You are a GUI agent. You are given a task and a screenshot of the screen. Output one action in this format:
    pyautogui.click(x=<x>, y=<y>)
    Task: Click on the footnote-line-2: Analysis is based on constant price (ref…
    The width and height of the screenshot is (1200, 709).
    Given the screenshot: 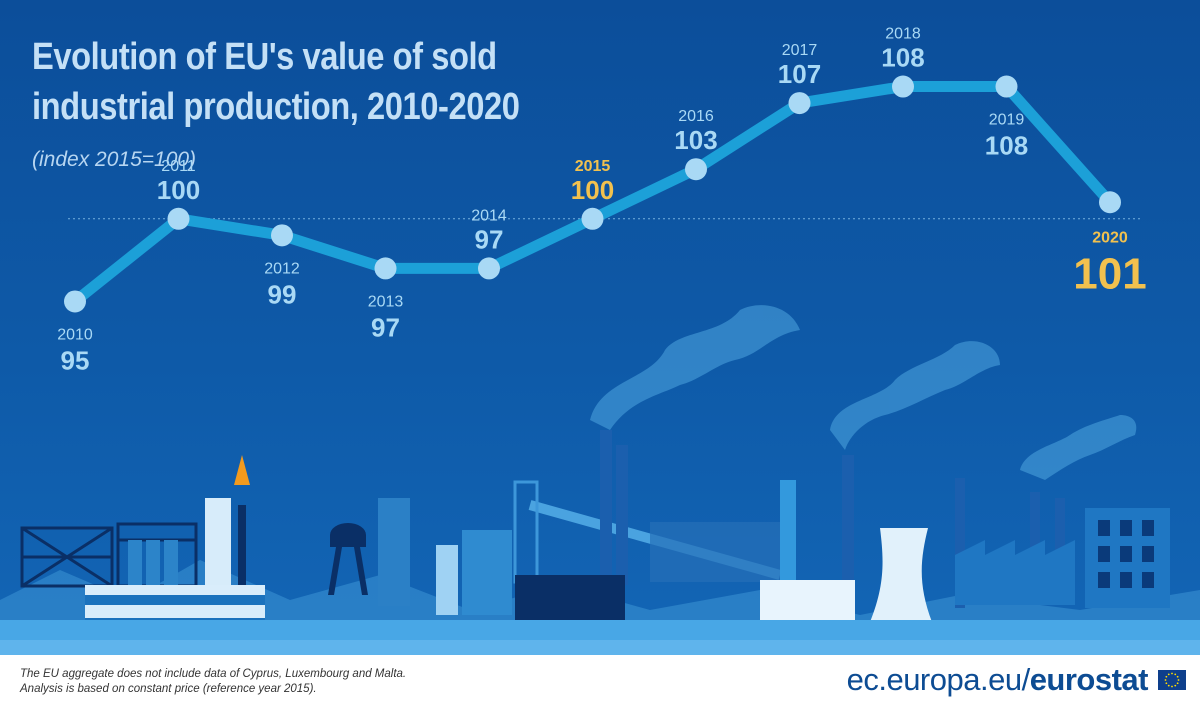 What is the action you would take?
    pyautogui.click(x=168, y=689)
    